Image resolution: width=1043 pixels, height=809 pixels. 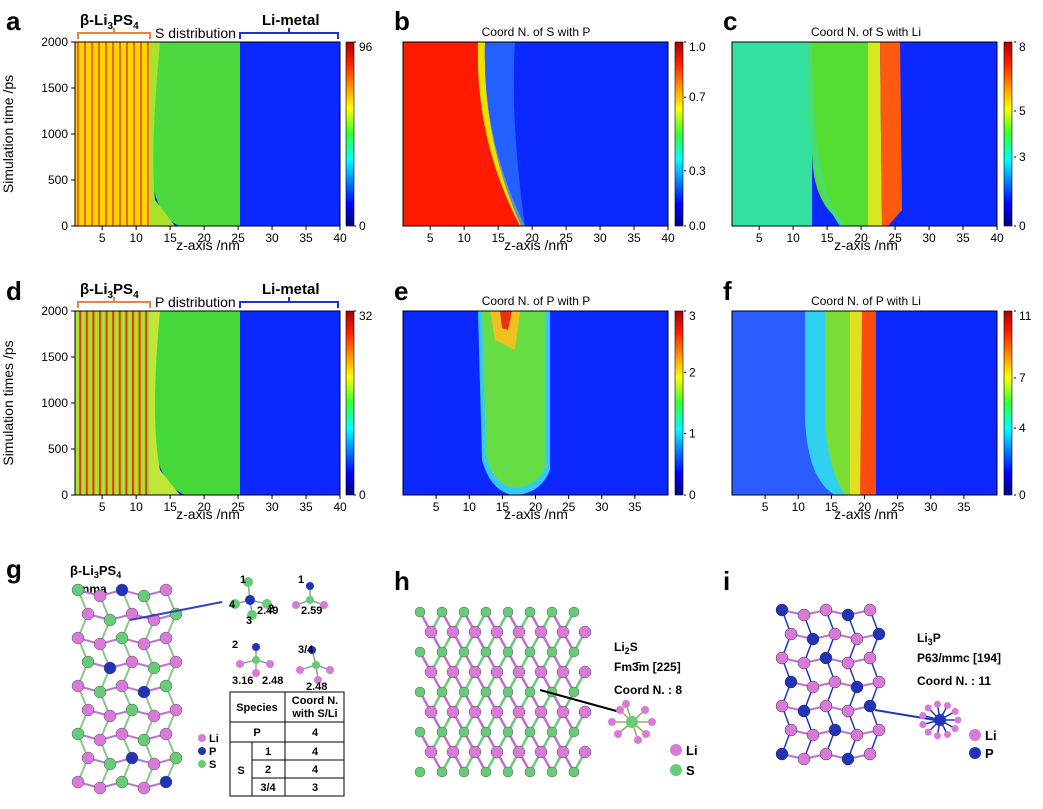 What do you see at coordinates (402, 581) in the screenshot?
I see `panel-letter-h: h` at bounding box center [402, 581].